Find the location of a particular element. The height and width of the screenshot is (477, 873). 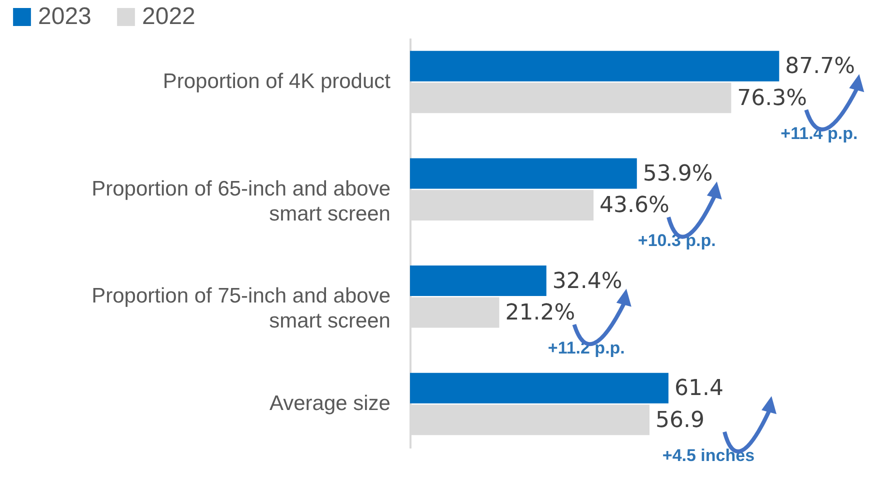

data-label: 87.7% is located at coordinates (820, 67).